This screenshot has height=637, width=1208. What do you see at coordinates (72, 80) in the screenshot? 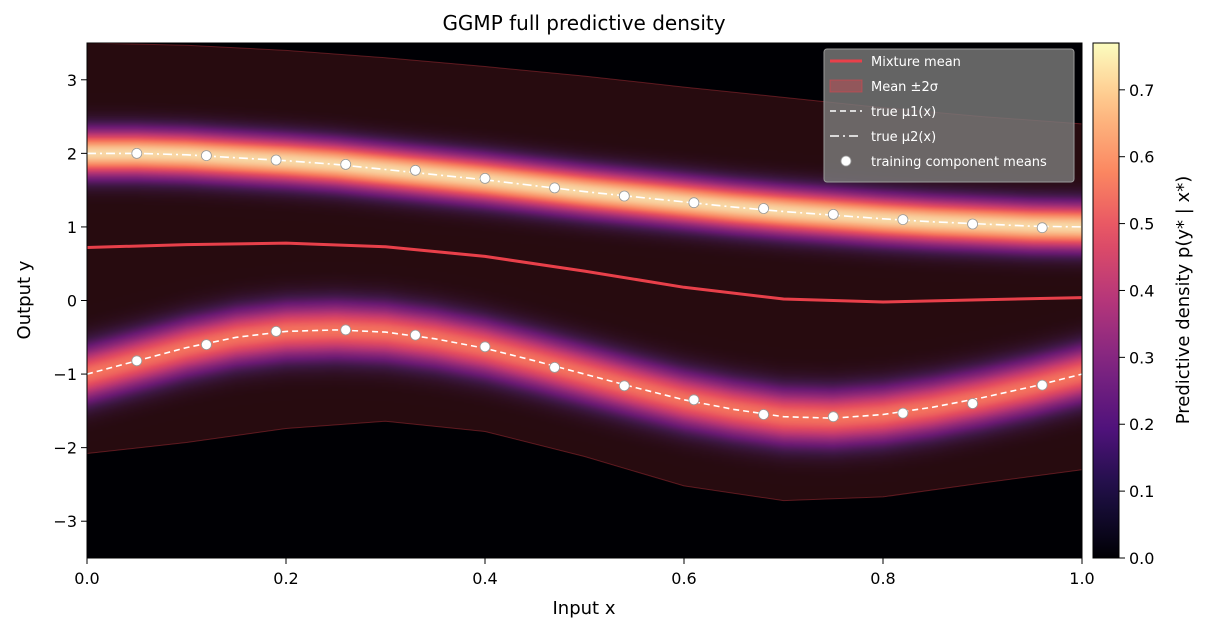
I see `y-tick-label: 3` at bounding box center [72, 80].